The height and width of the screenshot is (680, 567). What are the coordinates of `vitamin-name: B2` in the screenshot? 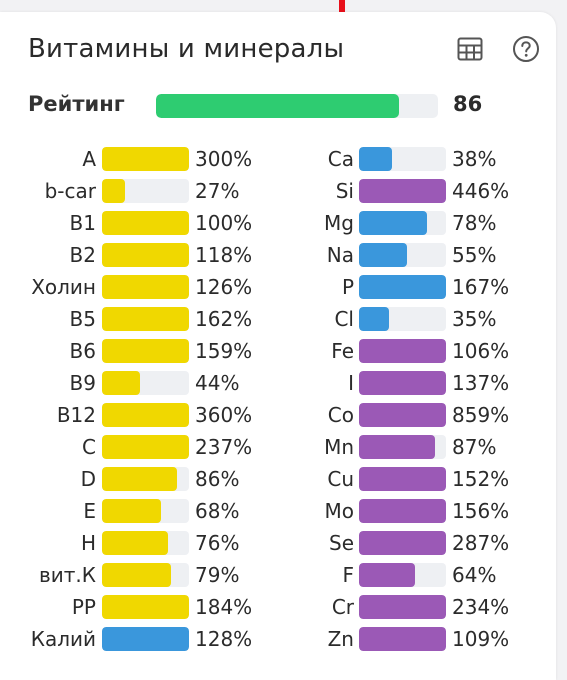 It's located at (82, 255).